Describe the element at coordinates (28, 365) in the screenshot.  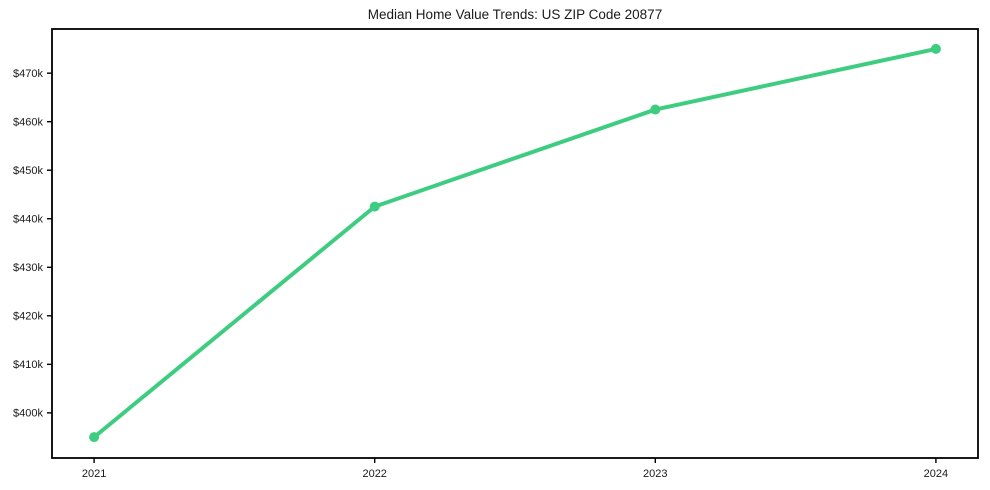
I see `y-tick-label: $410k` at that location.